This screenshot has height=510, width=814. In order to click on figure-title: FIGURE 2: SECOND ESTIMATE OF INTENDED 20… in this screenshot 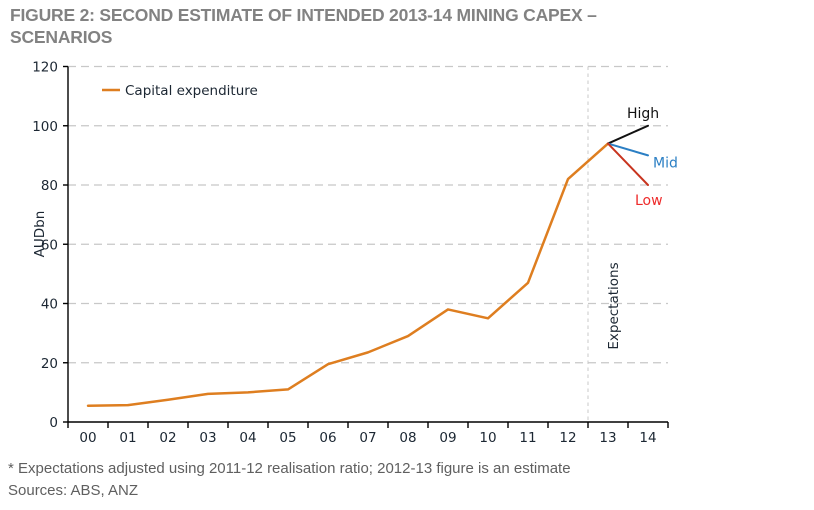, I will do `click(390, 26)`.